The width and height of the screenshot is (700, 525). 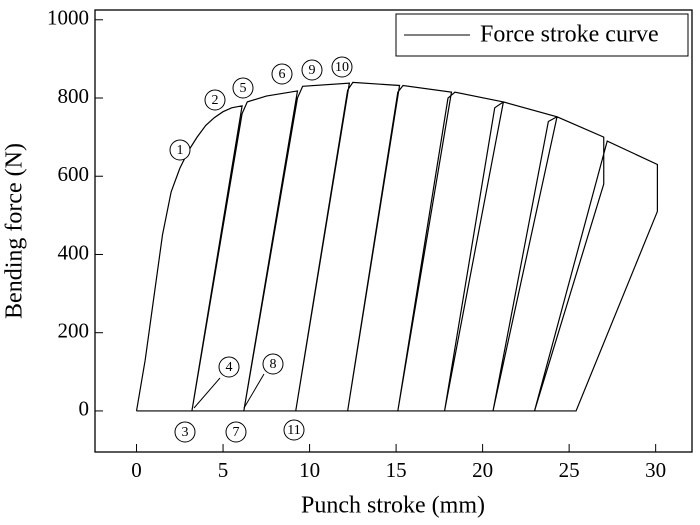 What do you see at coordinates (309, 470) in the screenshot?
I see `x-tick-label: 10` at bounding box center [309, 470].